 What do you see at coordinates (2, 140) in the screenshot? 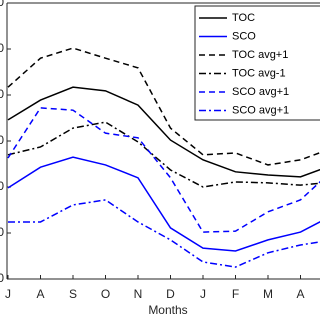
I see `y-tick-label: 30` at bounding box center [2, 140].